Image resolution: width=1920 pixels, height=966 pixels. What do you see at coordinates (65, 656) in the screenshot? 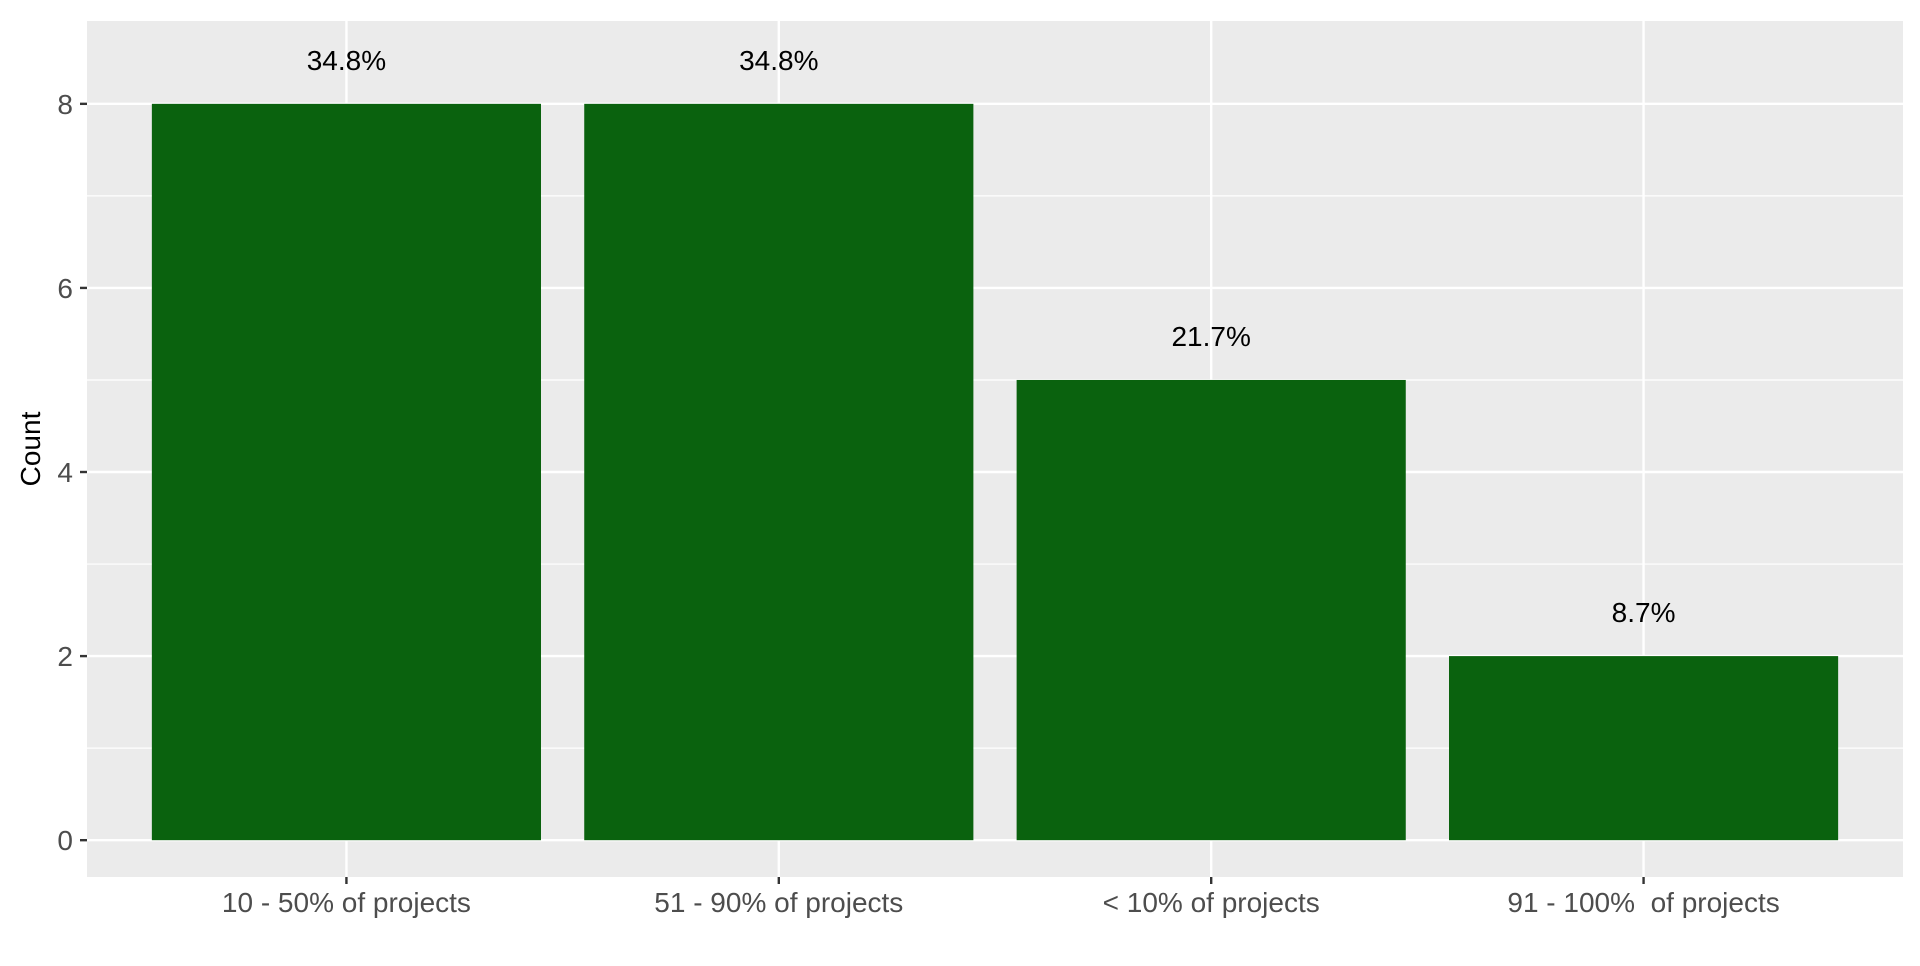
I see `y-tick-label: 2` at bounding box center [65, 656].